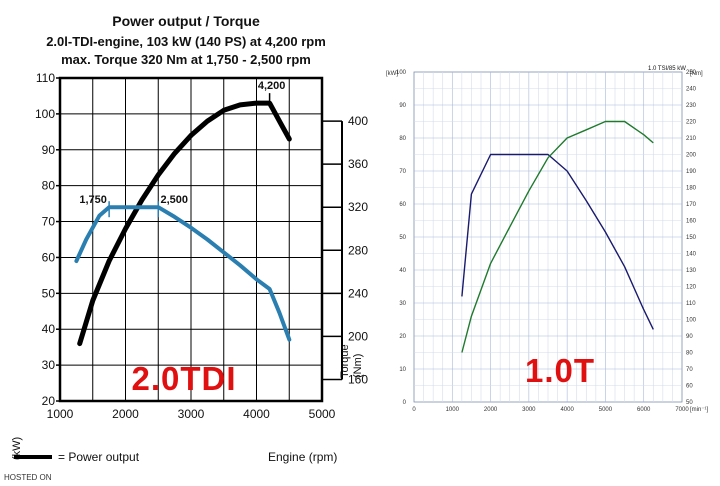 This screenshot has height=486, width=720. I want to click on tdi-y-ticks-right: 160 200 240 280 320 360 400, so click(345, 250).